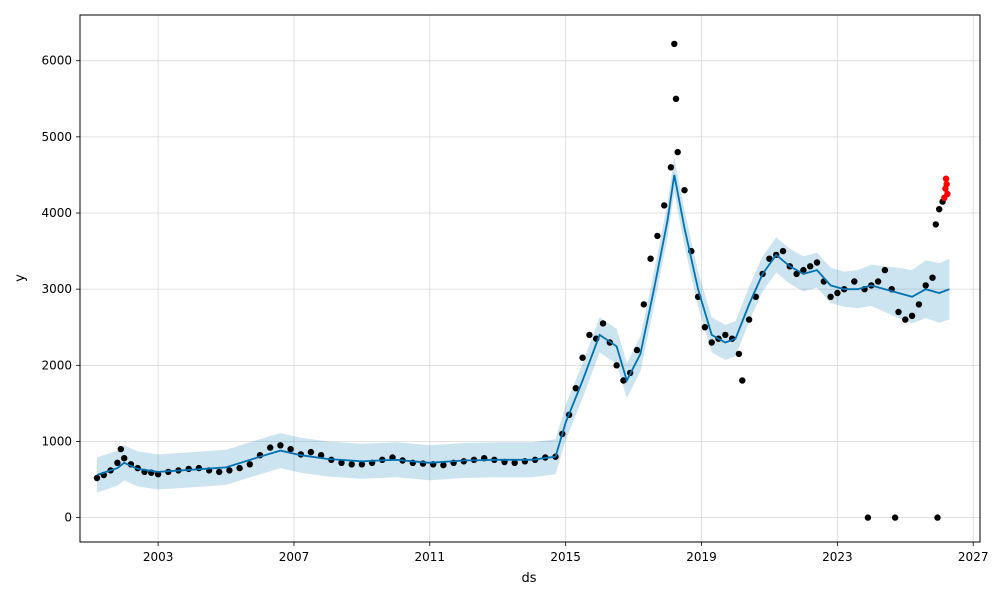  I want to click on x-tick-label: 2011, so click(430, 557).